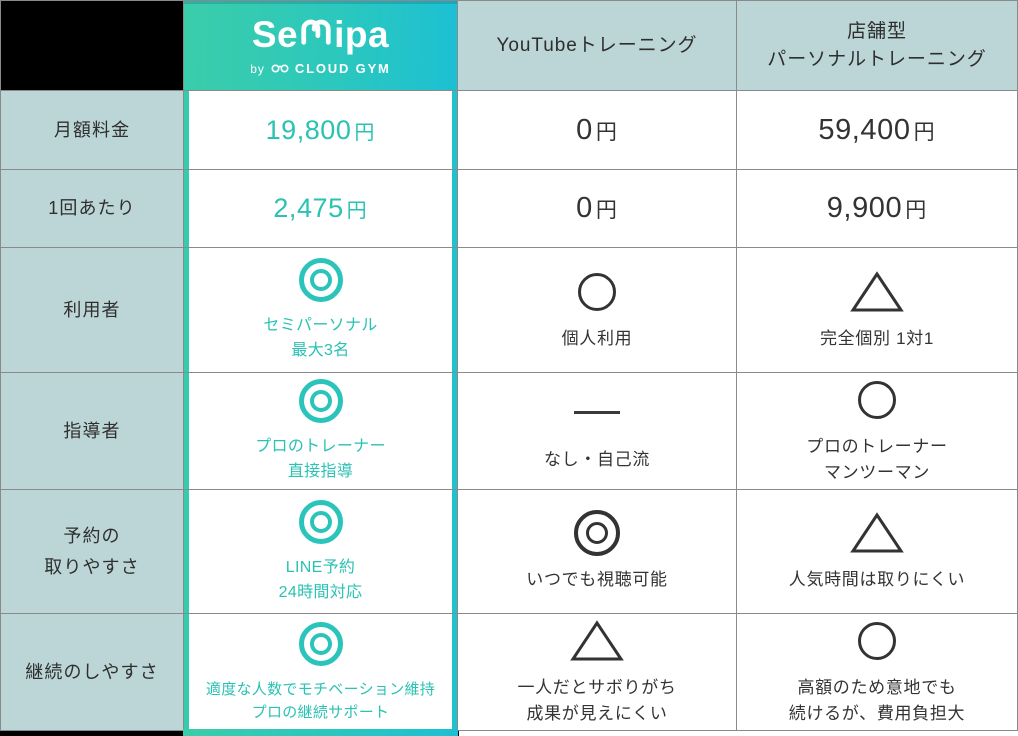  Describe the element at coordinates (597, 459) in the screenshot. I see `caption-line: なし・自己流` at that location.